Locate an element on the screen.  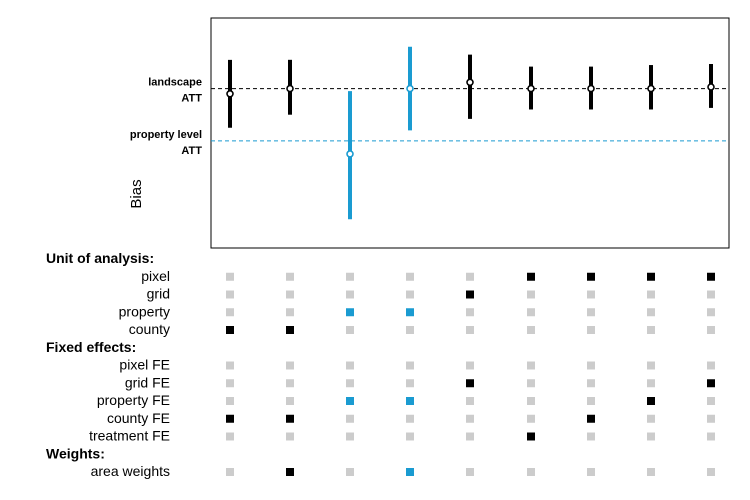
panel-header: Unit of analysis: is located at coordinates (100, 258).